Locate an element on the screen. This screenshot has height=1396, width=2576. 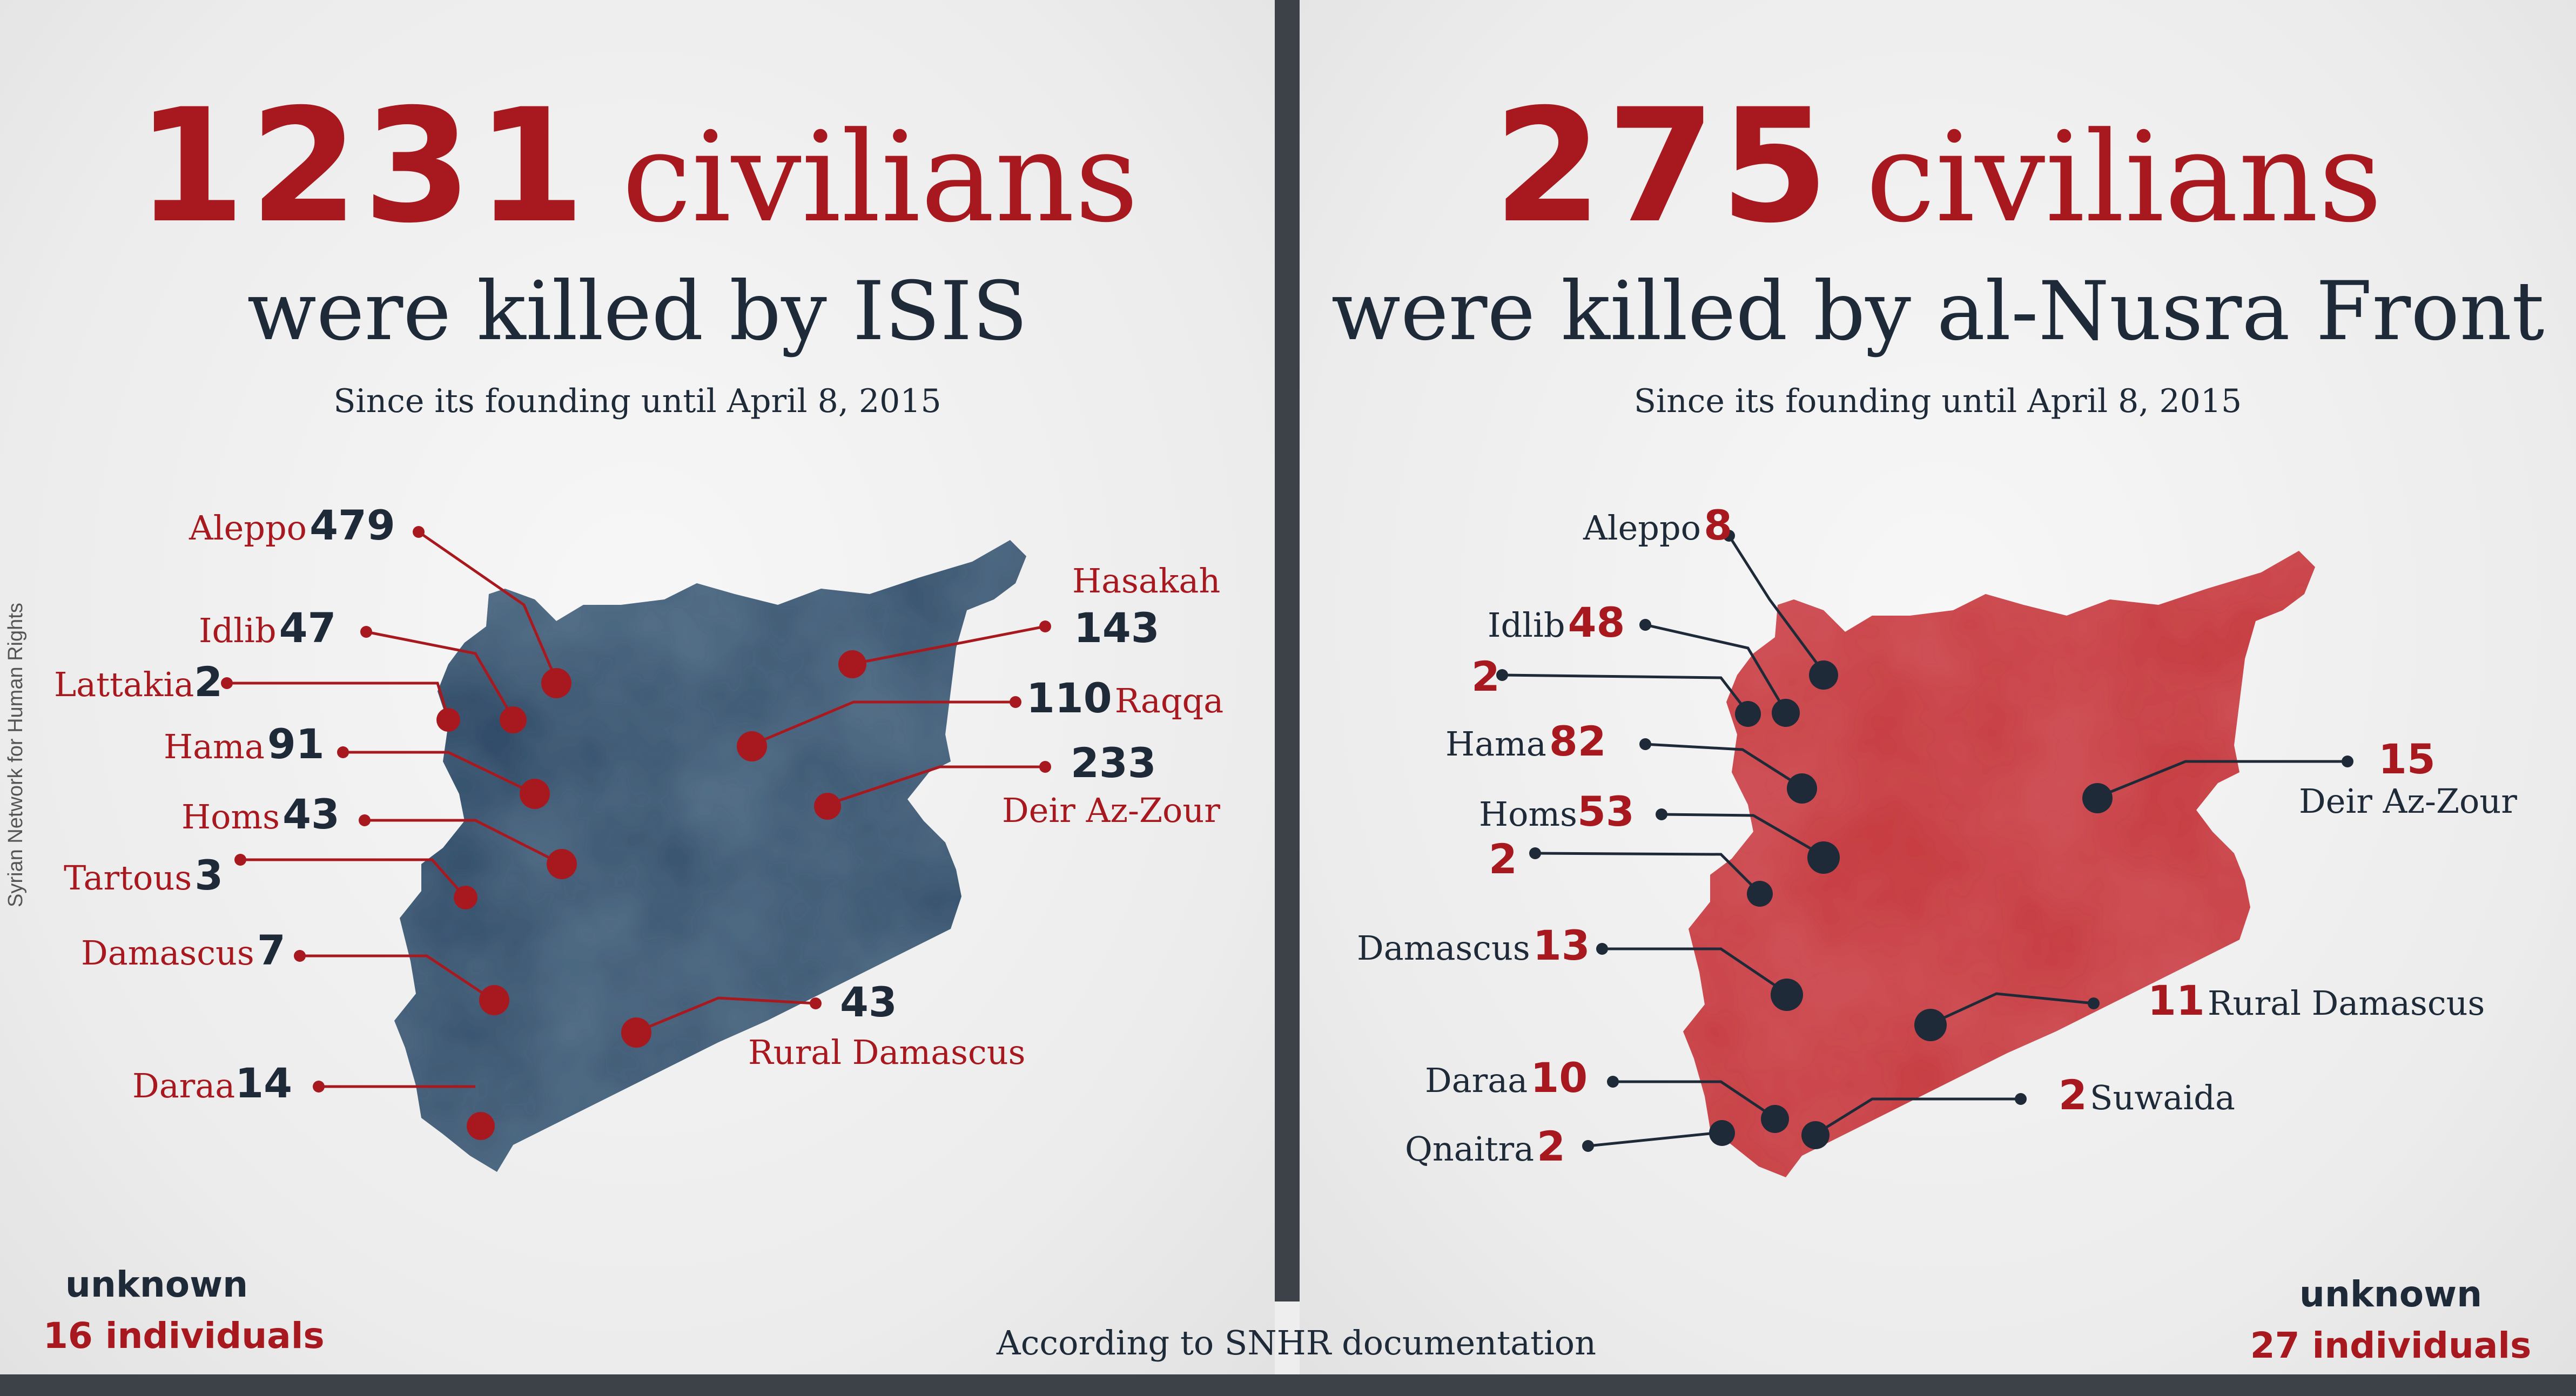
region-label-deir-value: 15 is located at coordinates (2407, 759).